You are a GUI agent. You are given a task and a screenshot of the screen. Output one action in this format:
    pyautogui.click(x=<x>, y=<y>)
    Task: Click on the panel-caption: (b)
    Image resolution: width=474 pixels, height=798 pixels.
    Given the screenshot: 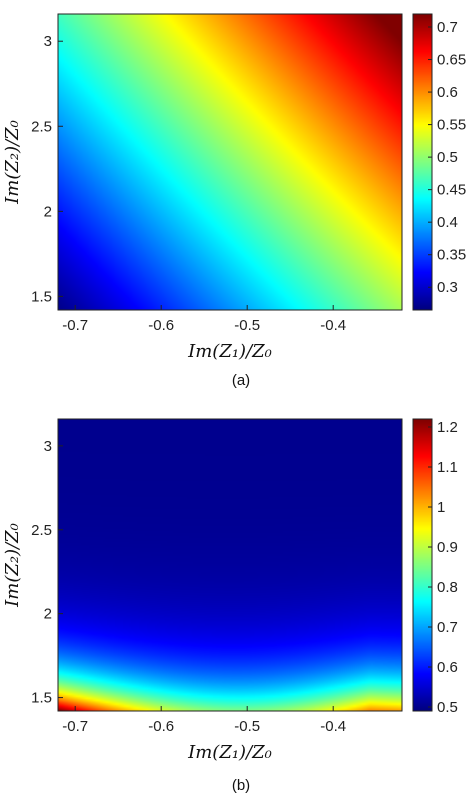 What is the action you would take?
    pyautogui.click(x=241, y=785)
    